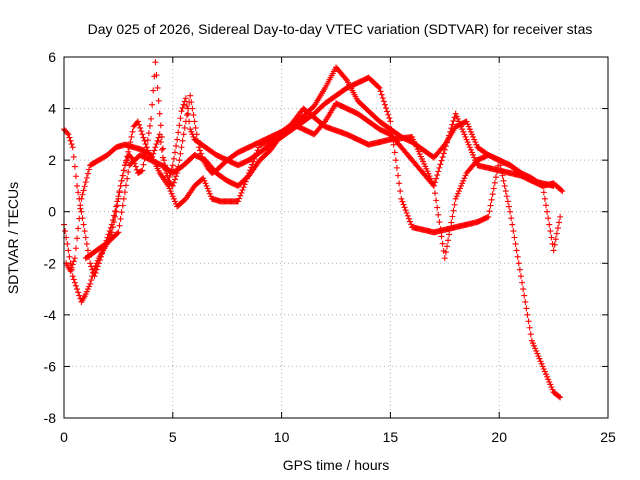 This screenshot has height=480, width=640. What do you see at coordinates (13, 238) in the screenshot?
I see `y-axis-label: SDTVAR / TECUs` at bounding box center [13, 238].